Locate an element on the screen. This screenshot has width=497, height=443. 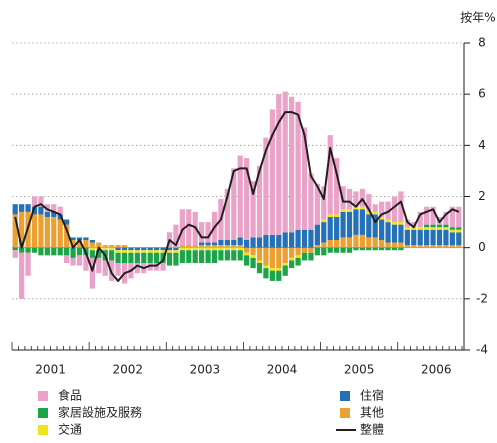
y-tick-label: 6 is located at coordinates (482, 94).